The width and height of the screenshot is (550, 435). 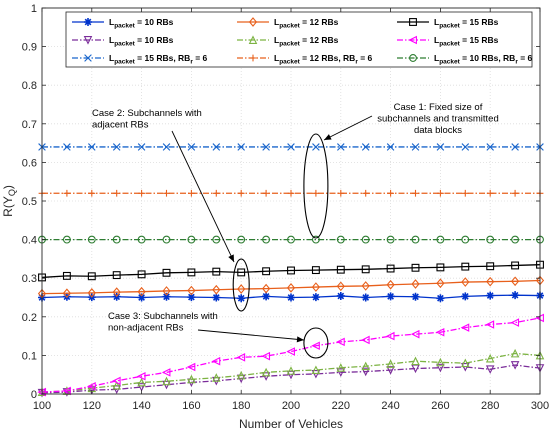 I want to click on y-tick-label: 0.6, so click(x=29, y=163).